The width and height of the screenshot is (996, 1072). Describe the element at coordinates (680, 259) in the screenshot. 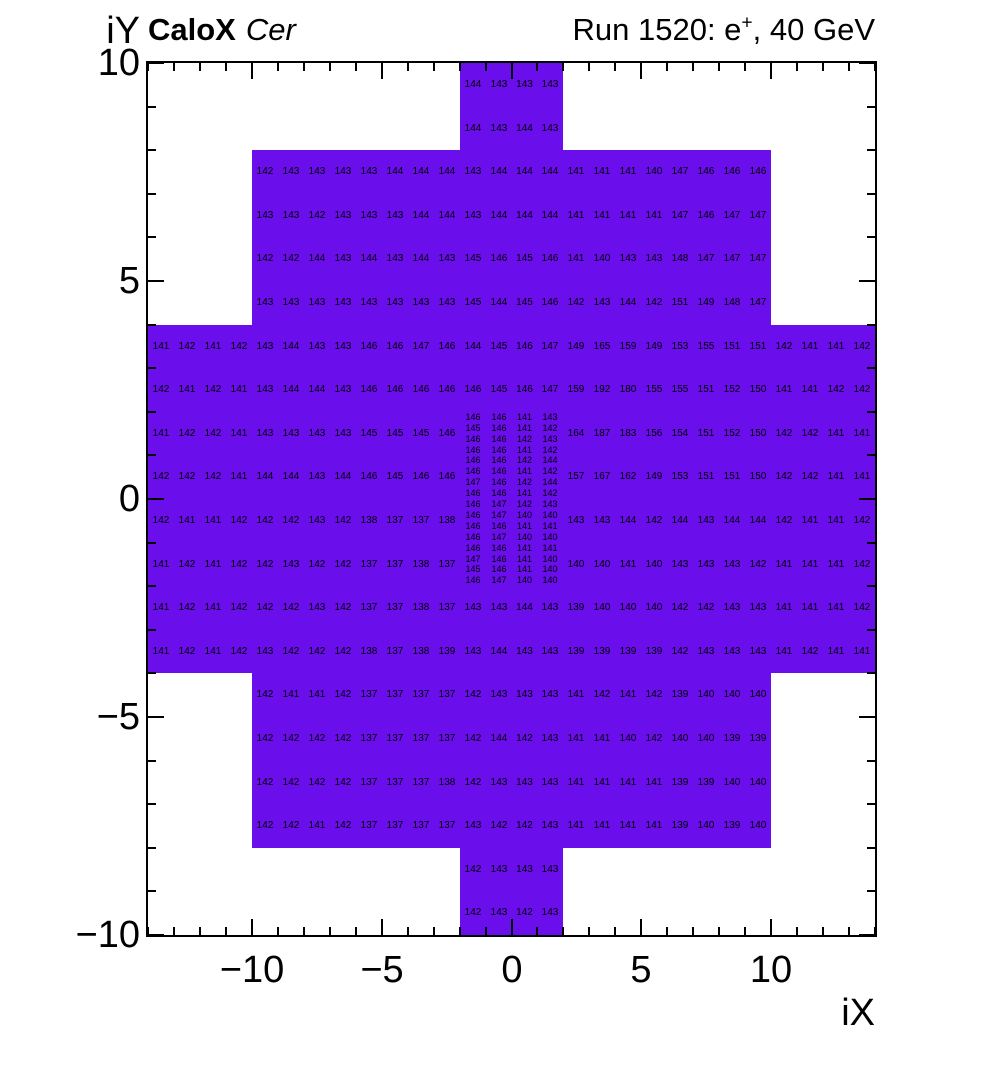

I see `heatmap-cell: 148` at that location.